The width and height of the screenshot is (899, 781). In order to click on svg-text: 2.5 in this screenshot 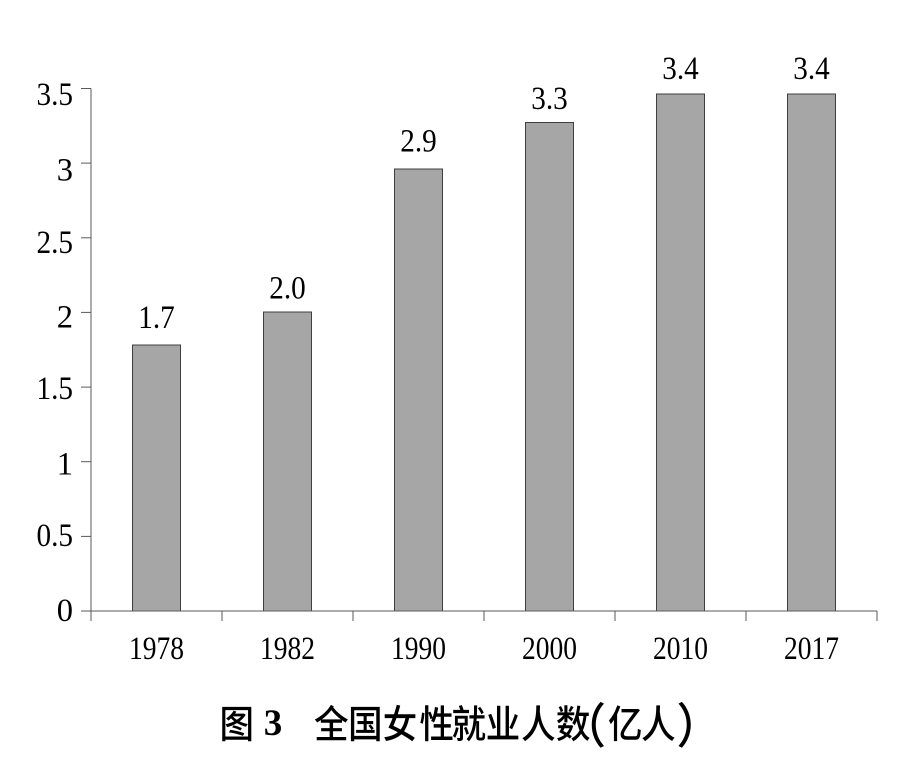, I will do `click(55, 243)`.